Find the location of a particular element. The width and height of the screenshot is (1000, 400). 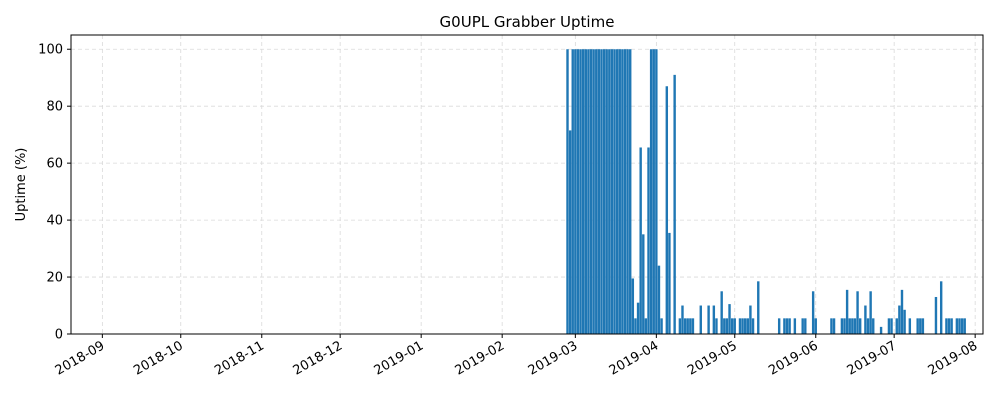

x-tick-label: 2019-01 is located at coordinates (399, 358).